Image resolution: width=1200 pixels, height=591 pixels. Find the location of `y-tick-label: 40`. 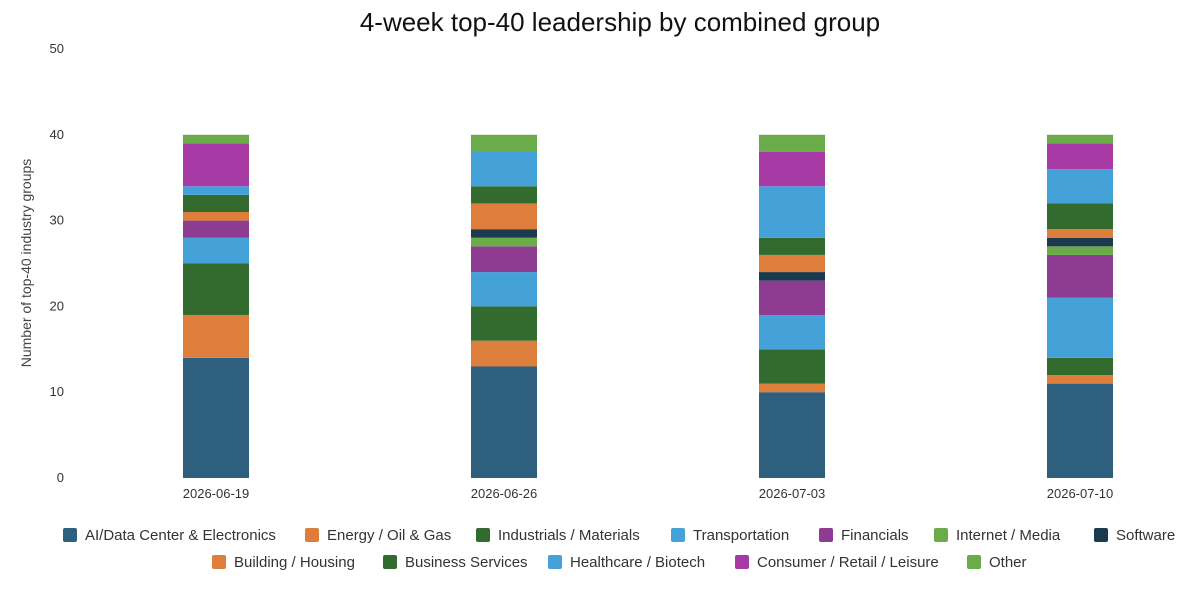

y-tick-label: 40 is located at coordinates (57, 134).